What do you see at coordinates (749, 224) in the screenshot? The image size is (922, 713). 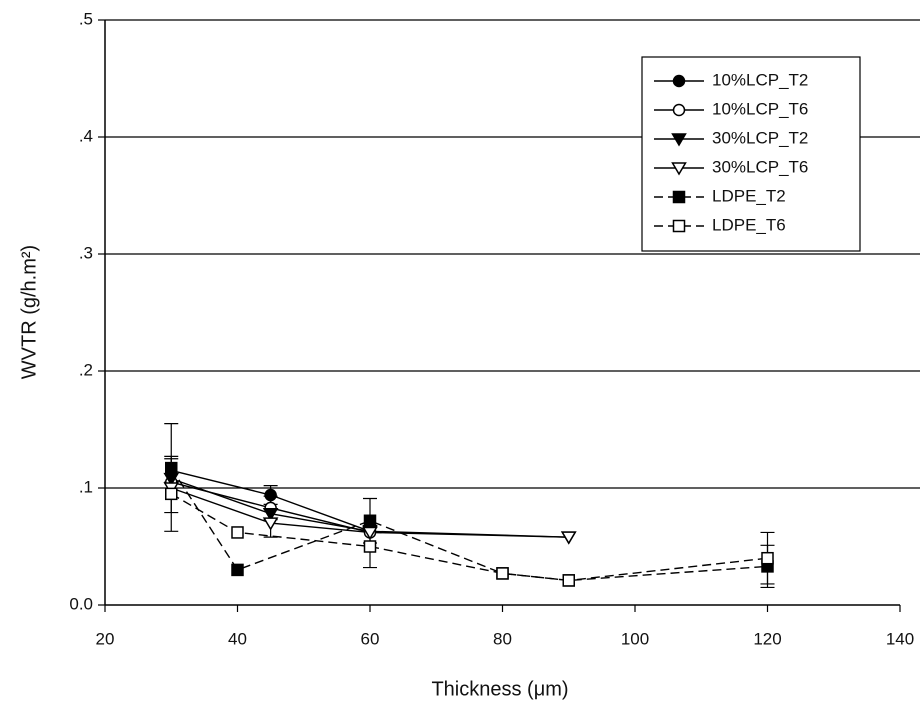 I see `legend-label: LDPE_T6` at bounding box center [749, 224].